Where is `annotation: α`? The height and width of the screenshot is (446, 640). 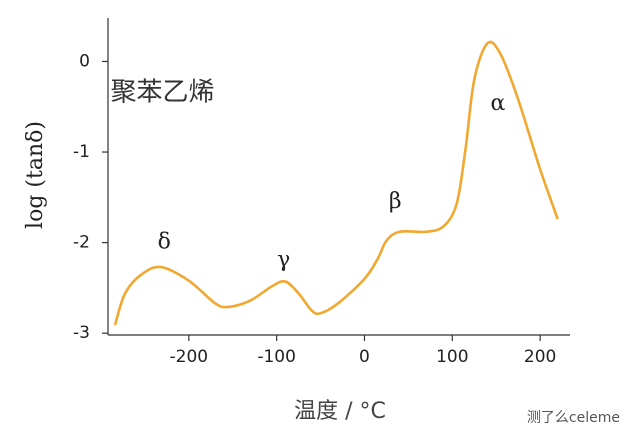 annotation: α is located at coordinates (498, 103).